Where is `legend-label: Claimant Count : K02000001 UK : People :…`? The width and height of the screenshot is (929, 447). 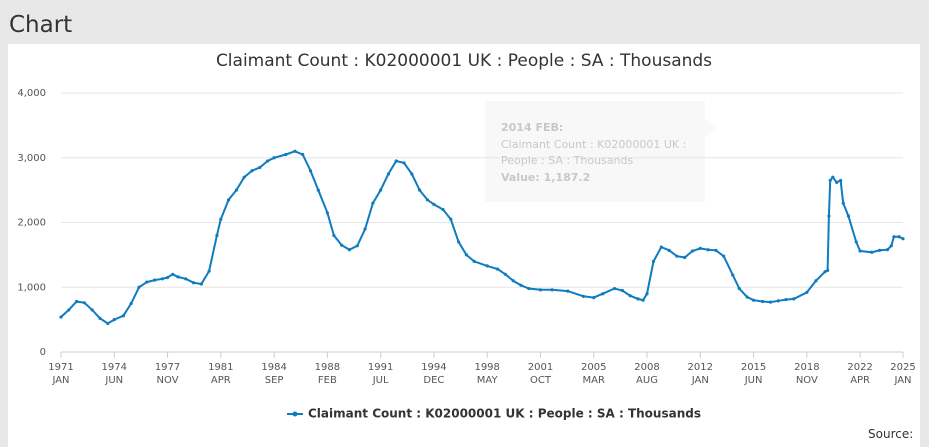
legend-label: Claimant Count : K02000001 UK : People :… is located at coordinates (504, 414).